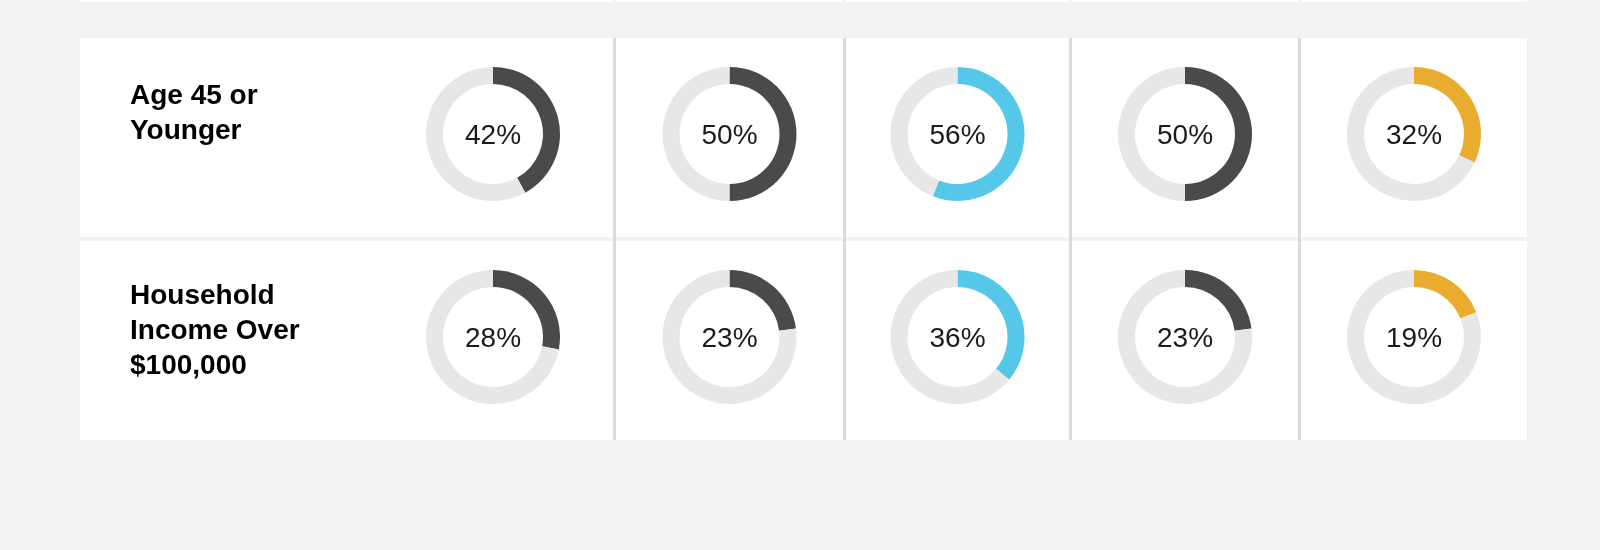 This screenshot has height=550, width=1600. Describe the element at coordinates (957, 337) in the screenshot. I see `text: 36%` at that location.